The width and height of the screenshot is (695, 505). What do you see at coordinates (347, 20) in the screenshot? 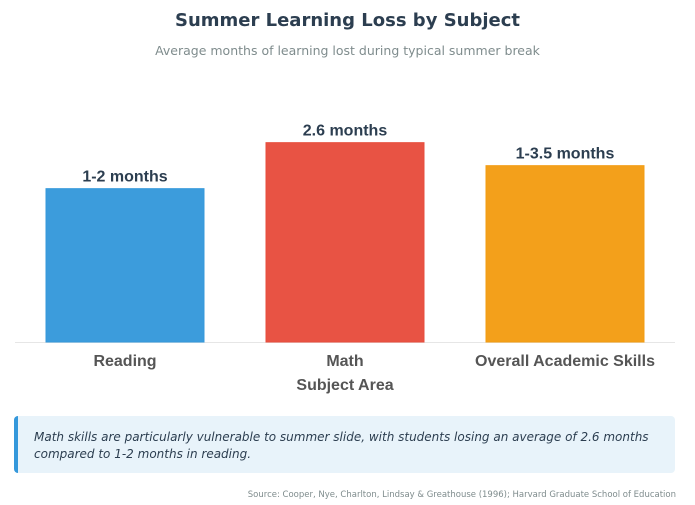
I see `chart-title: Summer Learning Loss by Subject` at bounding box center [347, 20].